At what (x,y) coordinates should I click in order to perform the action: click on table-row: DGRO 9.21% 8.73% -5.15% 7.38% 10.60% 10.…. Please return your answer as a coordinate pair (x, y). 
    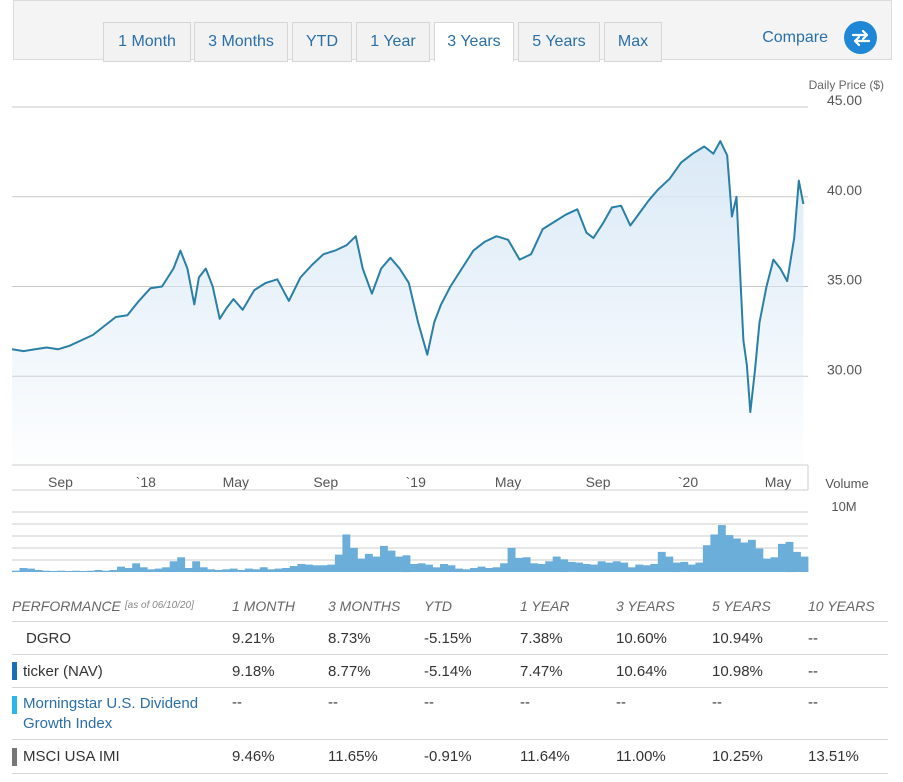
    Looking at the image, I should click on (450, 638).